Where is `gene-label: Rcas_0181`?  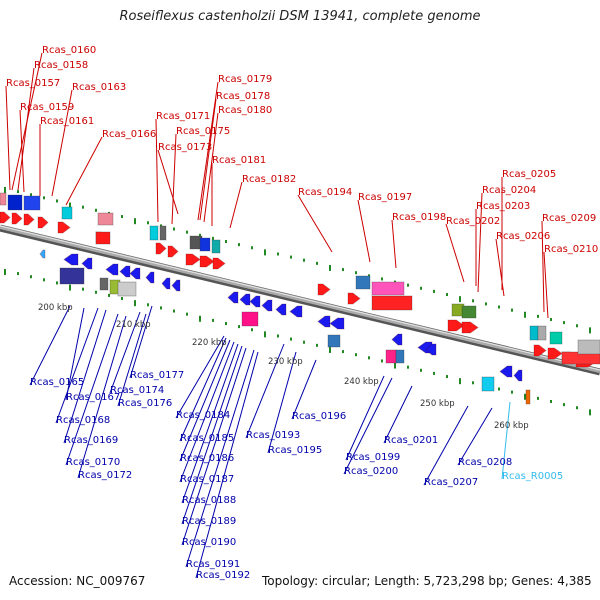
gene-label: Rcas_0181 is located at coordinates (239, 160).